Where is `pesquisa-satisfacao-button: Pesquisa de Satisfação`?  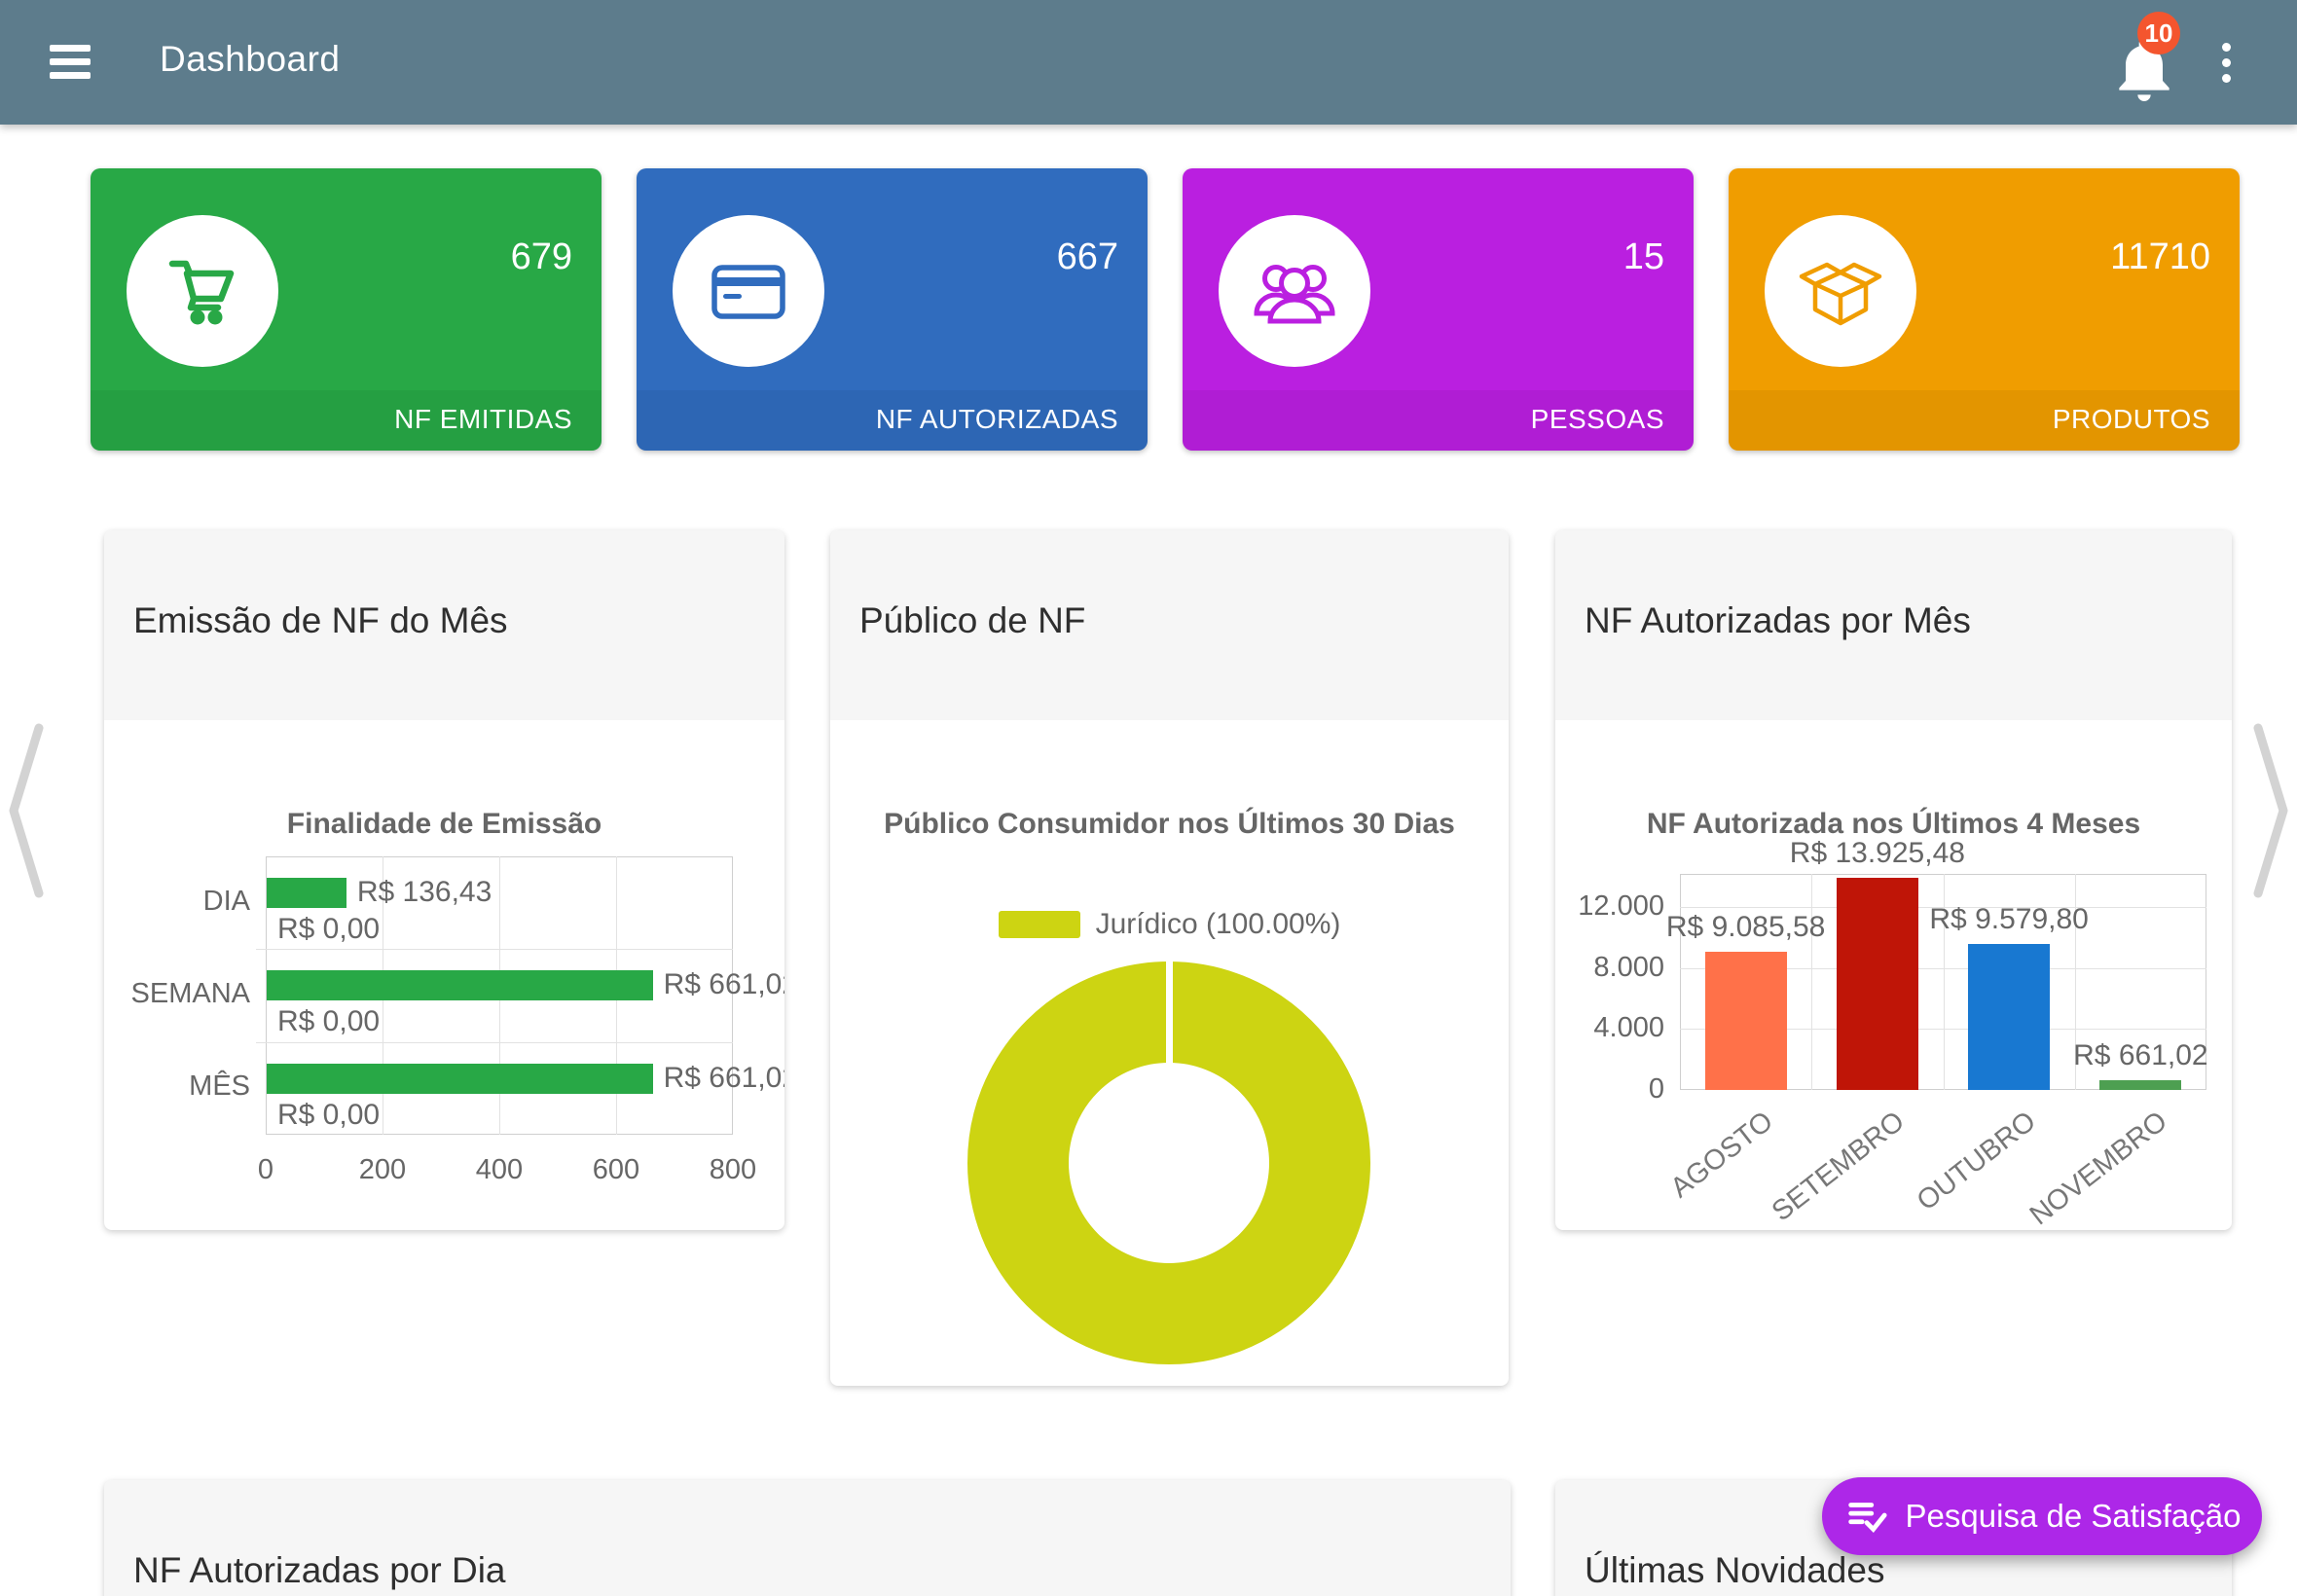 pesquisa-satisfacao-button: Pesquisa de Satisfação is located at coordinates (2042, 1516).